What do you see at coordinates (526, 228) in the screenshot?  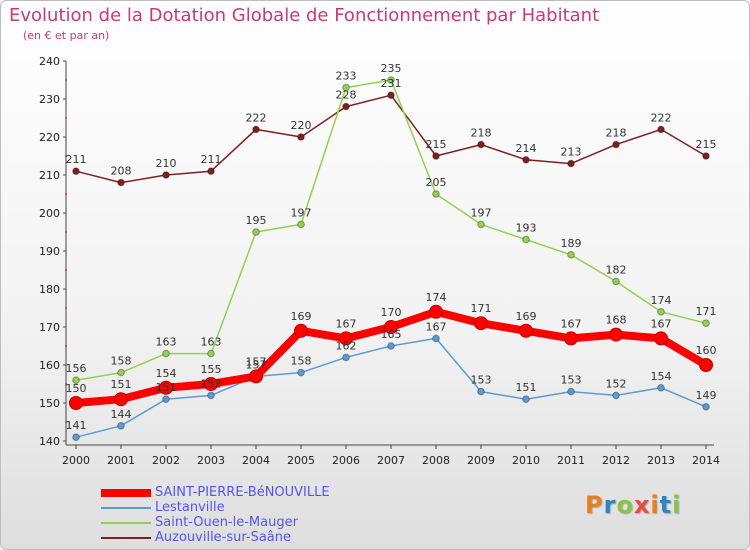 I see `data-label: 193` at bounding box center [526, 228].